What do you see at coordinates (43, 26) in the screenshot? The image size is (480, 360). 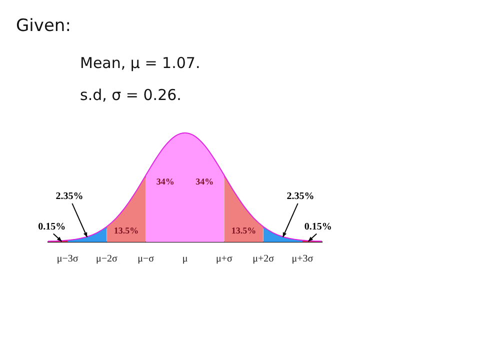 I see `chart-title: Given:` at bounding box center [43, 26].